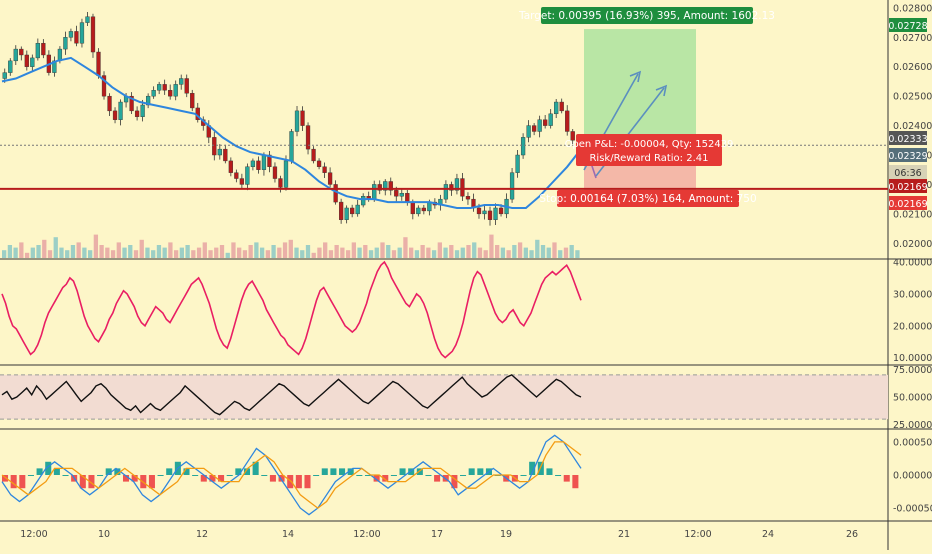  What do you see at coordinates (907, 204) in the screenshot?
I see `price-badge-label: 0.02169` at bounding box center [907, 204].